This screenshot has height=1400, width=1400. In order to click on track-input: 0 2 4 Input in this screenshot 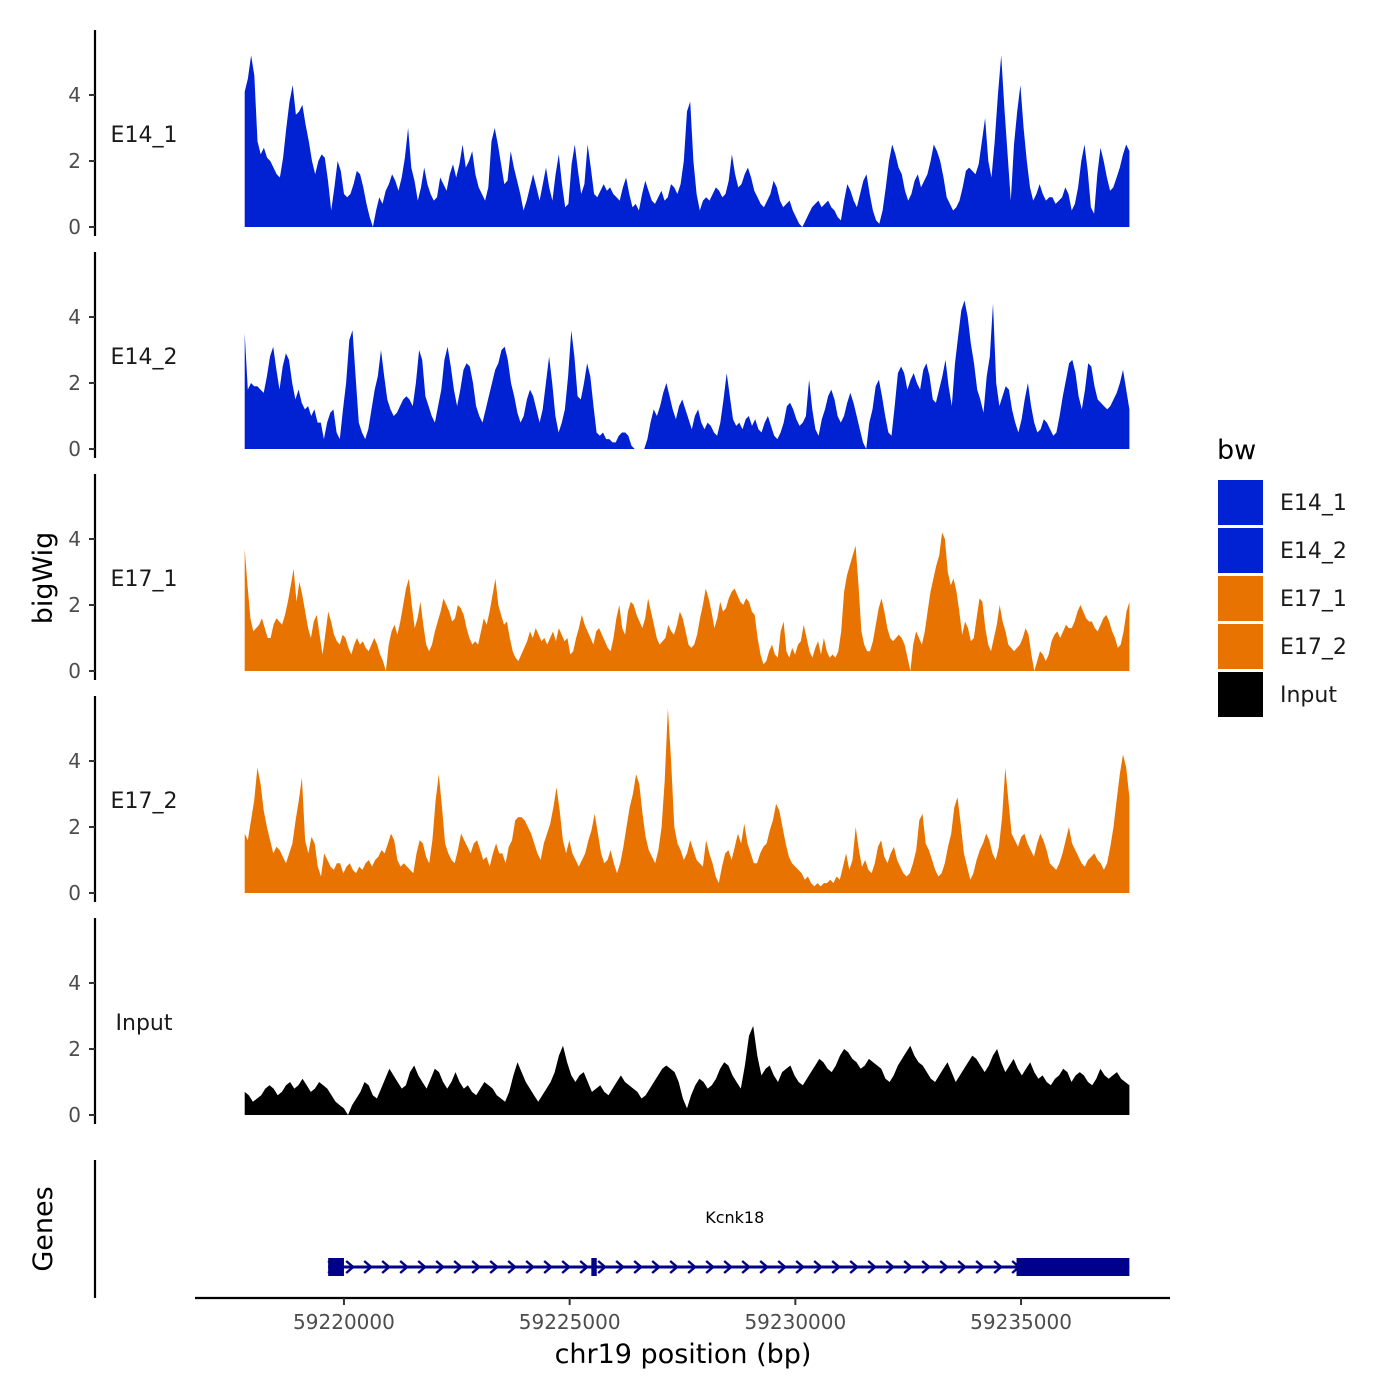, I will do `click(599, 1022)`.